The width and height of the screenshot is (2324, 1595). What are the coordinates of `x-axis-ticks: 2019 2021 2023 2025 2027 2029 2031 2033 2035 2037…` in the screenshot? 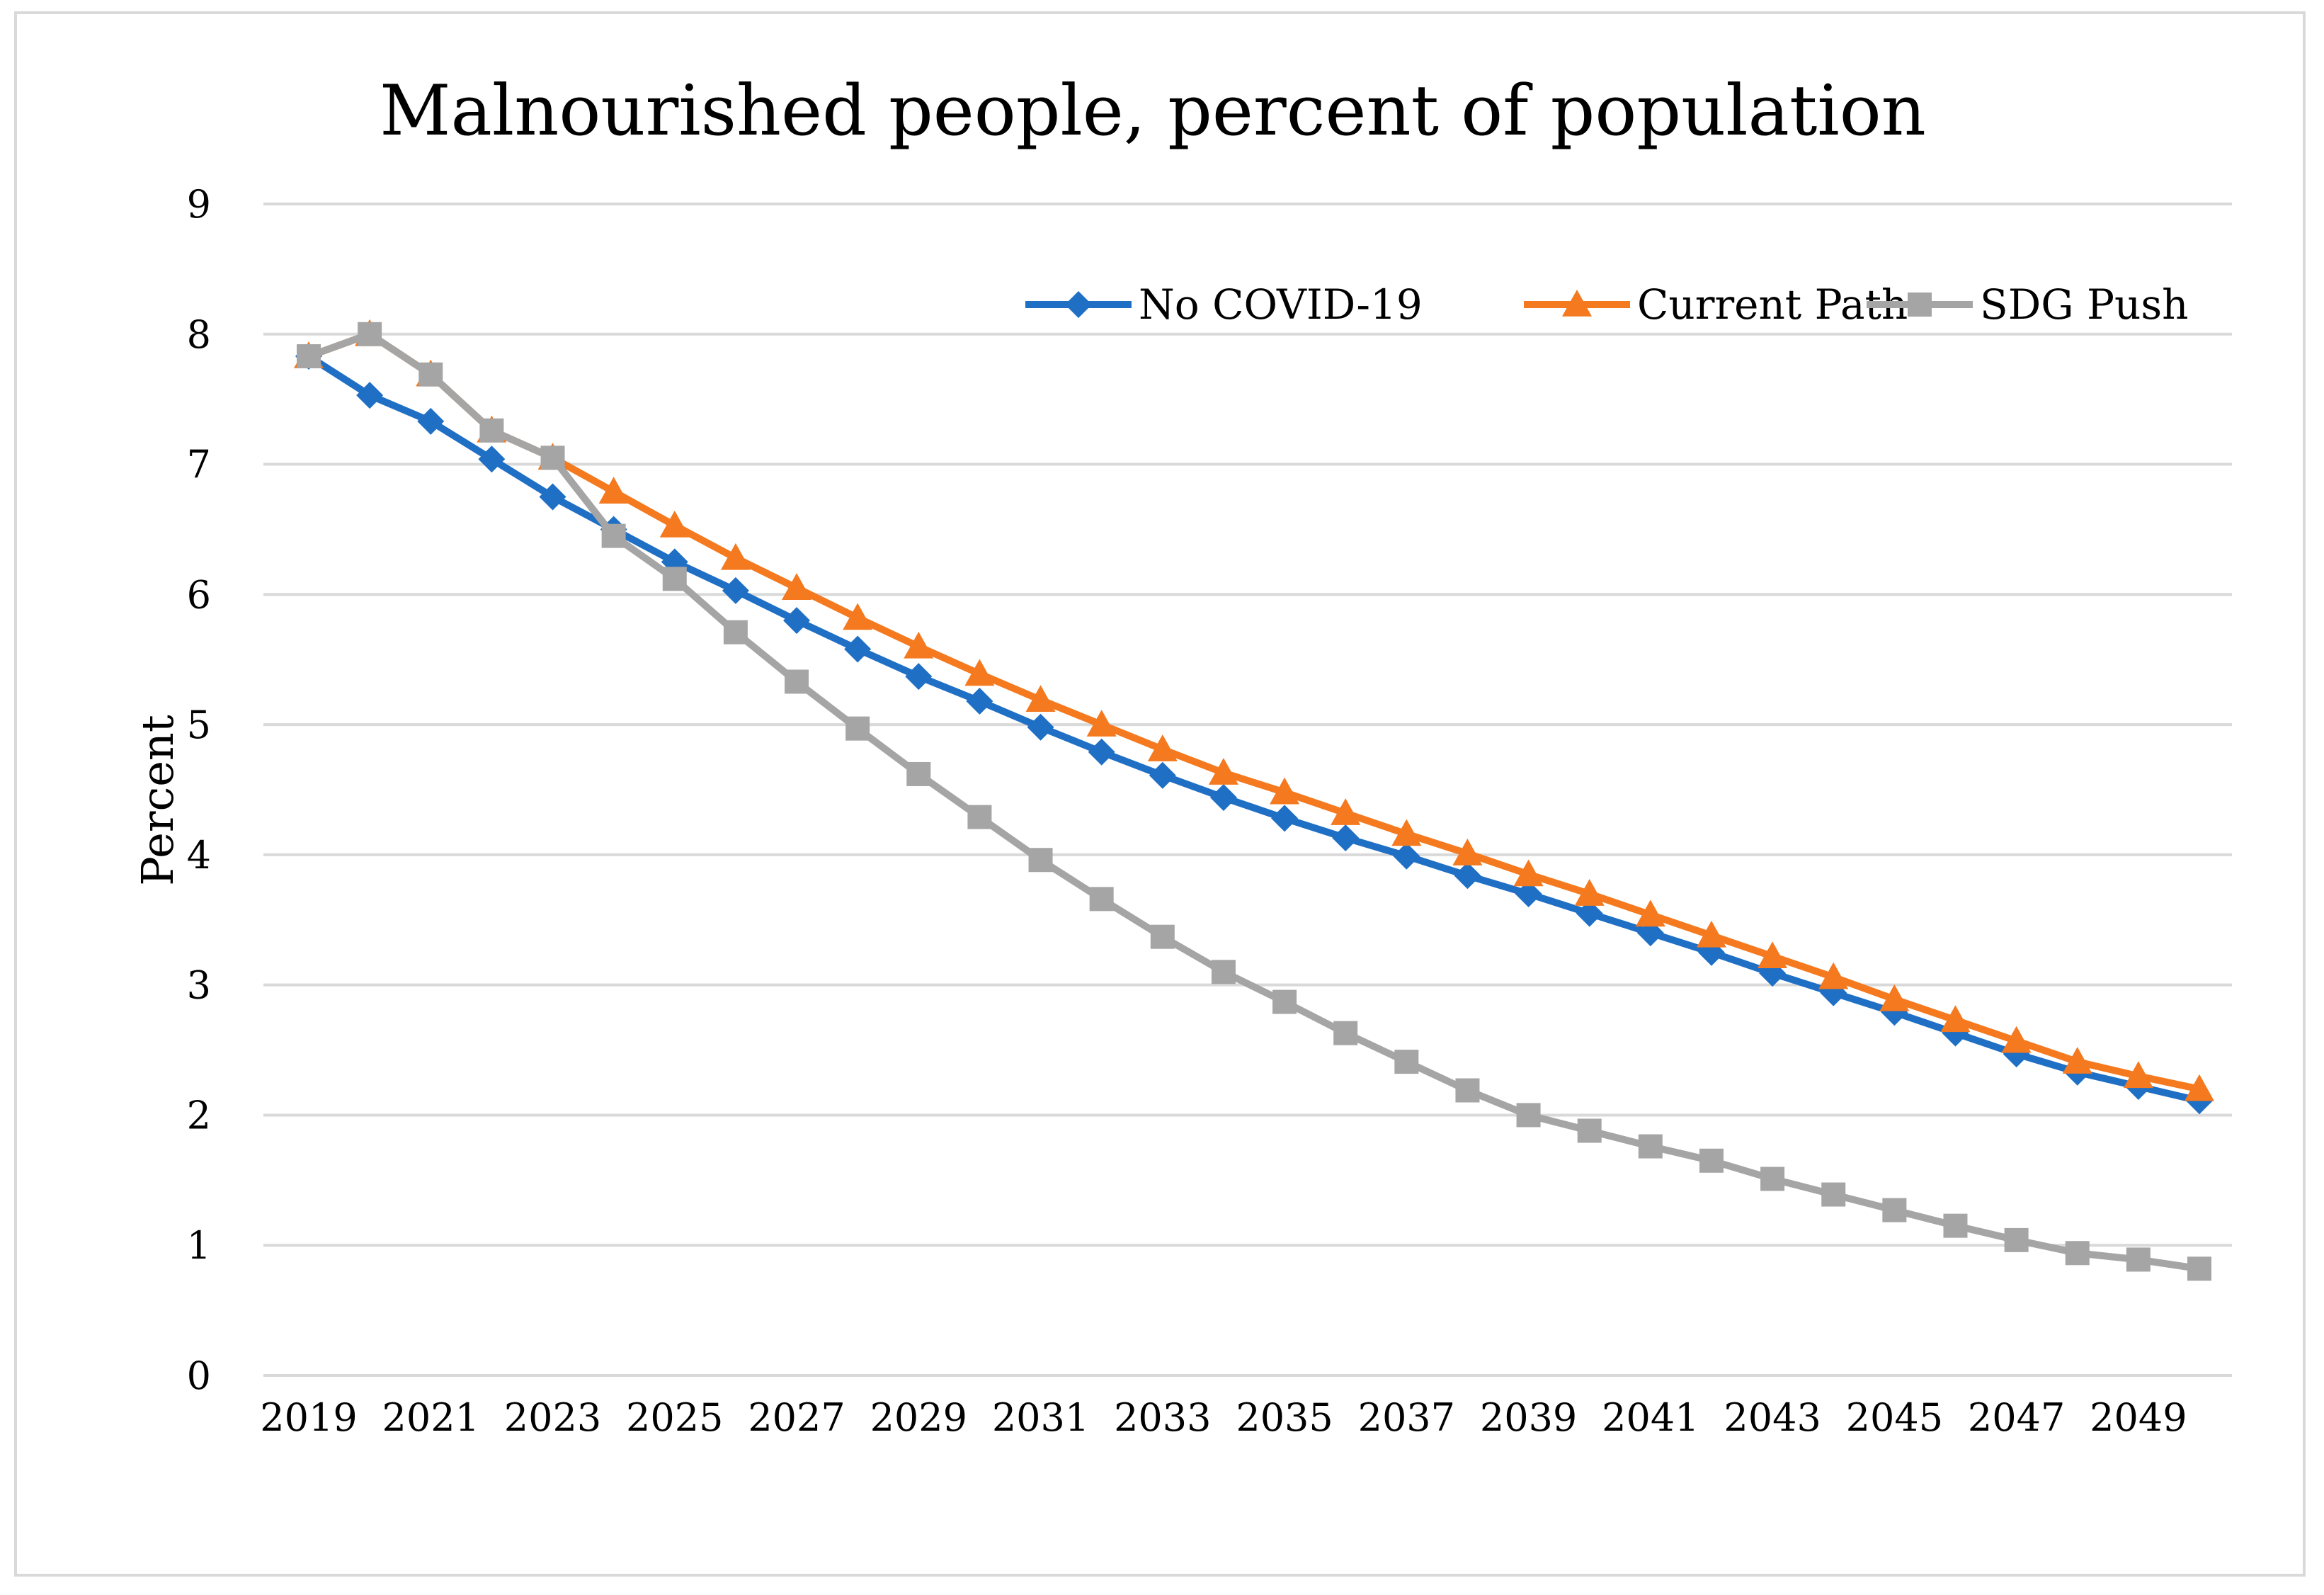 It's located at (1223, 1417).